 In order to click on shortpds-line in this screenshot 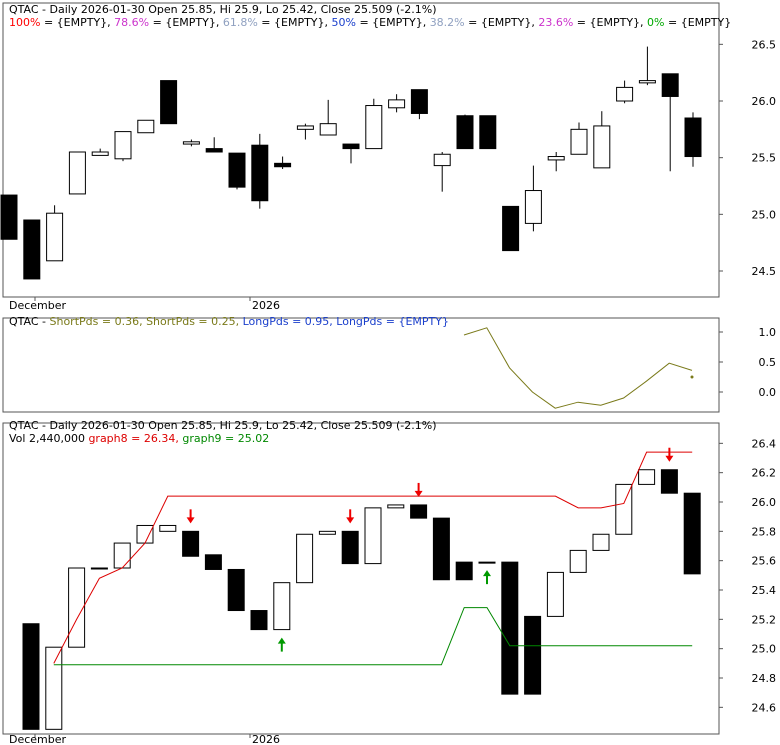, I will do `click(578, 368)`.